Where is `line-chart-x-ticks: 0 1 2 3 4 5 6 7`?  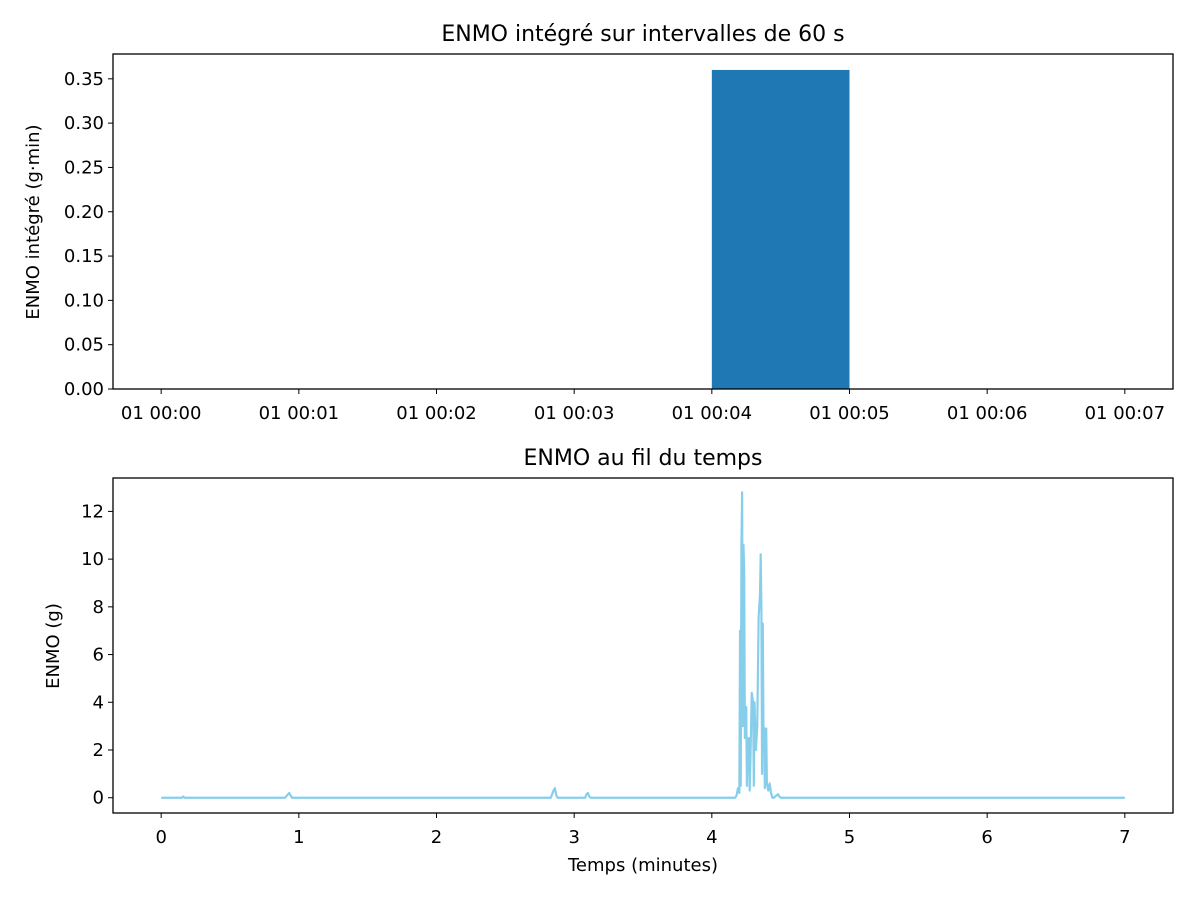
line-chart-x-ticks: 0 1 2 3 4 5 6 7 is located at coordinates (643, 830).